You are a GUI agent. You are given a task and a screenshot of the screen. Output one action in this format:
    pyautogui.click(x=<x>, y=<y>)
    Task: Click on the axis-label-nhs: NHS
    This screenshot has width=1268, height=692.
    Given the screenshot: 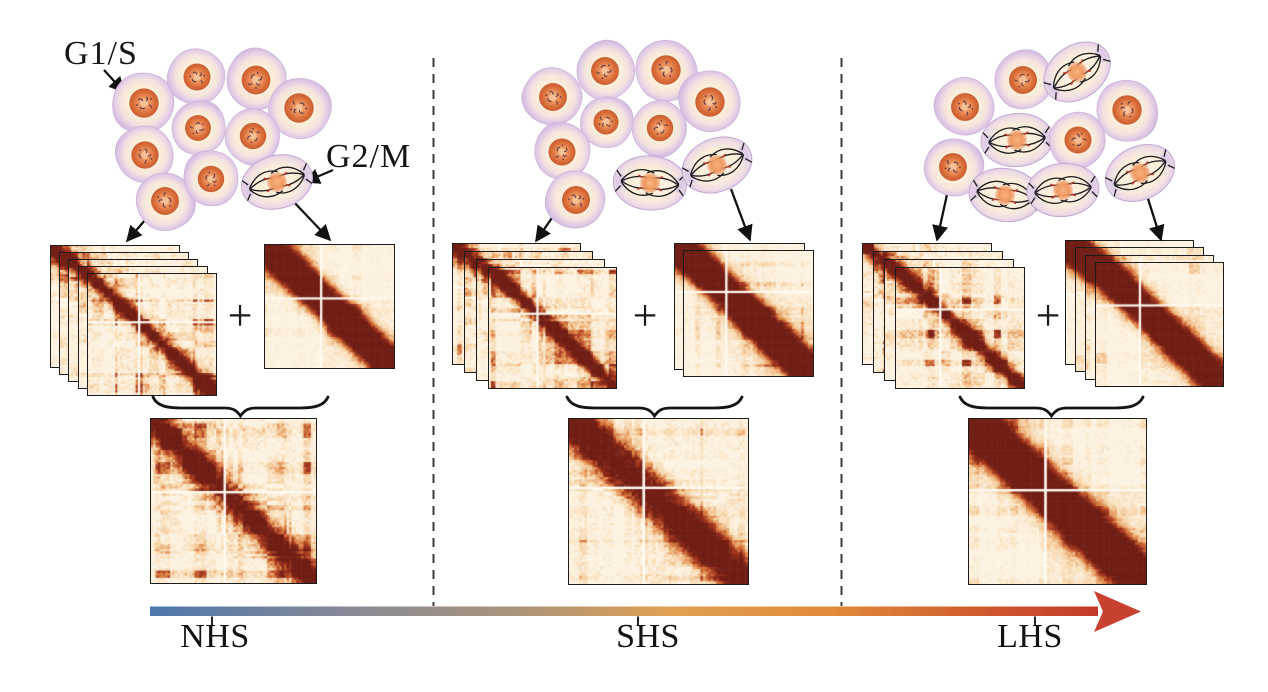 What is the action you would take?
    pyautogui.click(x=215, y=636)
    